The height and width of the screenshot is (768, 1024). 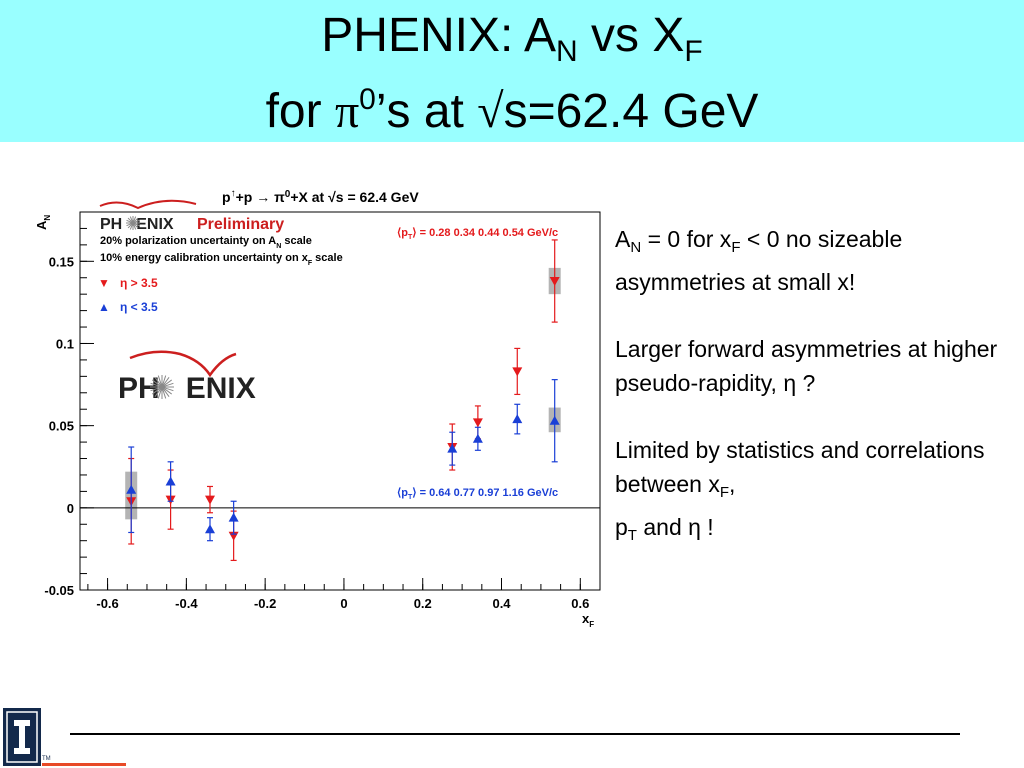 I want to click on phenix-star-icon, so click(x=133, y=223).